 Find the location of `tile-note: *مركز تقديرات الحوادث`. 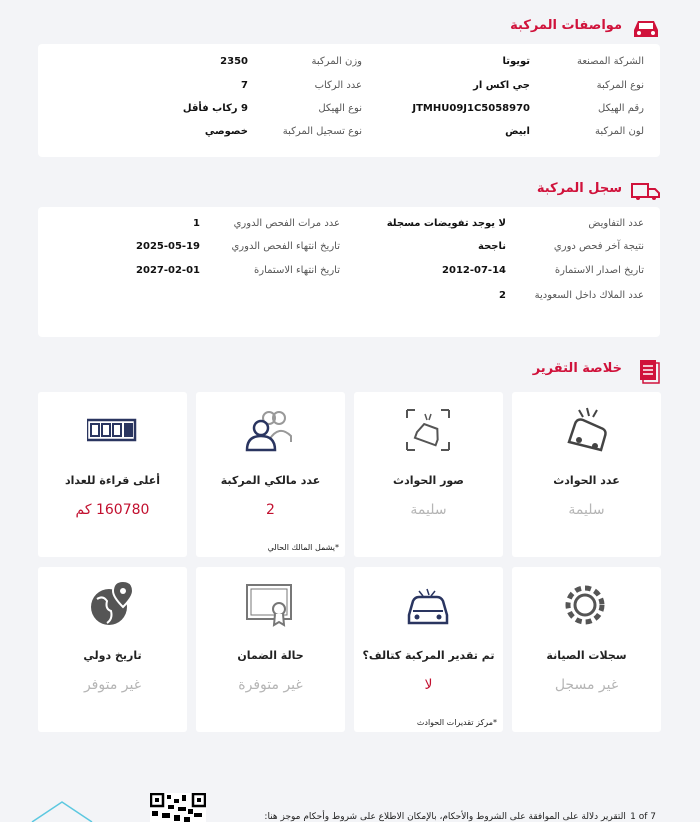

tile-note: *مركز تقديرات الحوادث is located at coordinates (456, 722).